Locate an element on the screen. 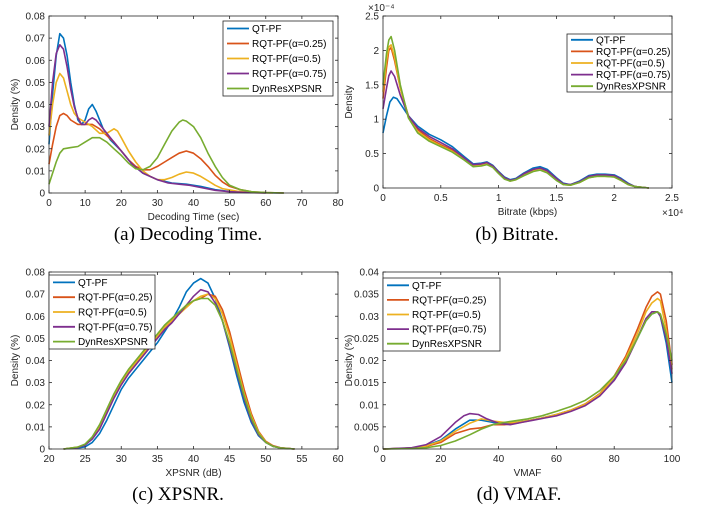 This screenshot has width=712, height=517. x-tick-label: 50 is located at coordinates (230, 203).